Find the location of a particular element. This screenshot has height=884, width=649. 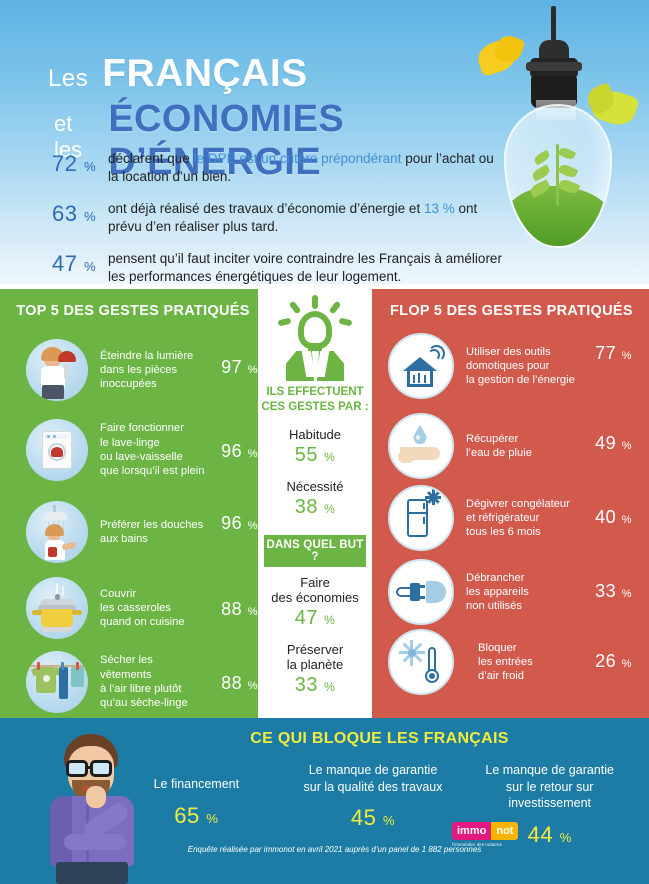

bottom-title: CE QUI BLOQUE LES FRANÇAIS is located at coordinates (379, 738).